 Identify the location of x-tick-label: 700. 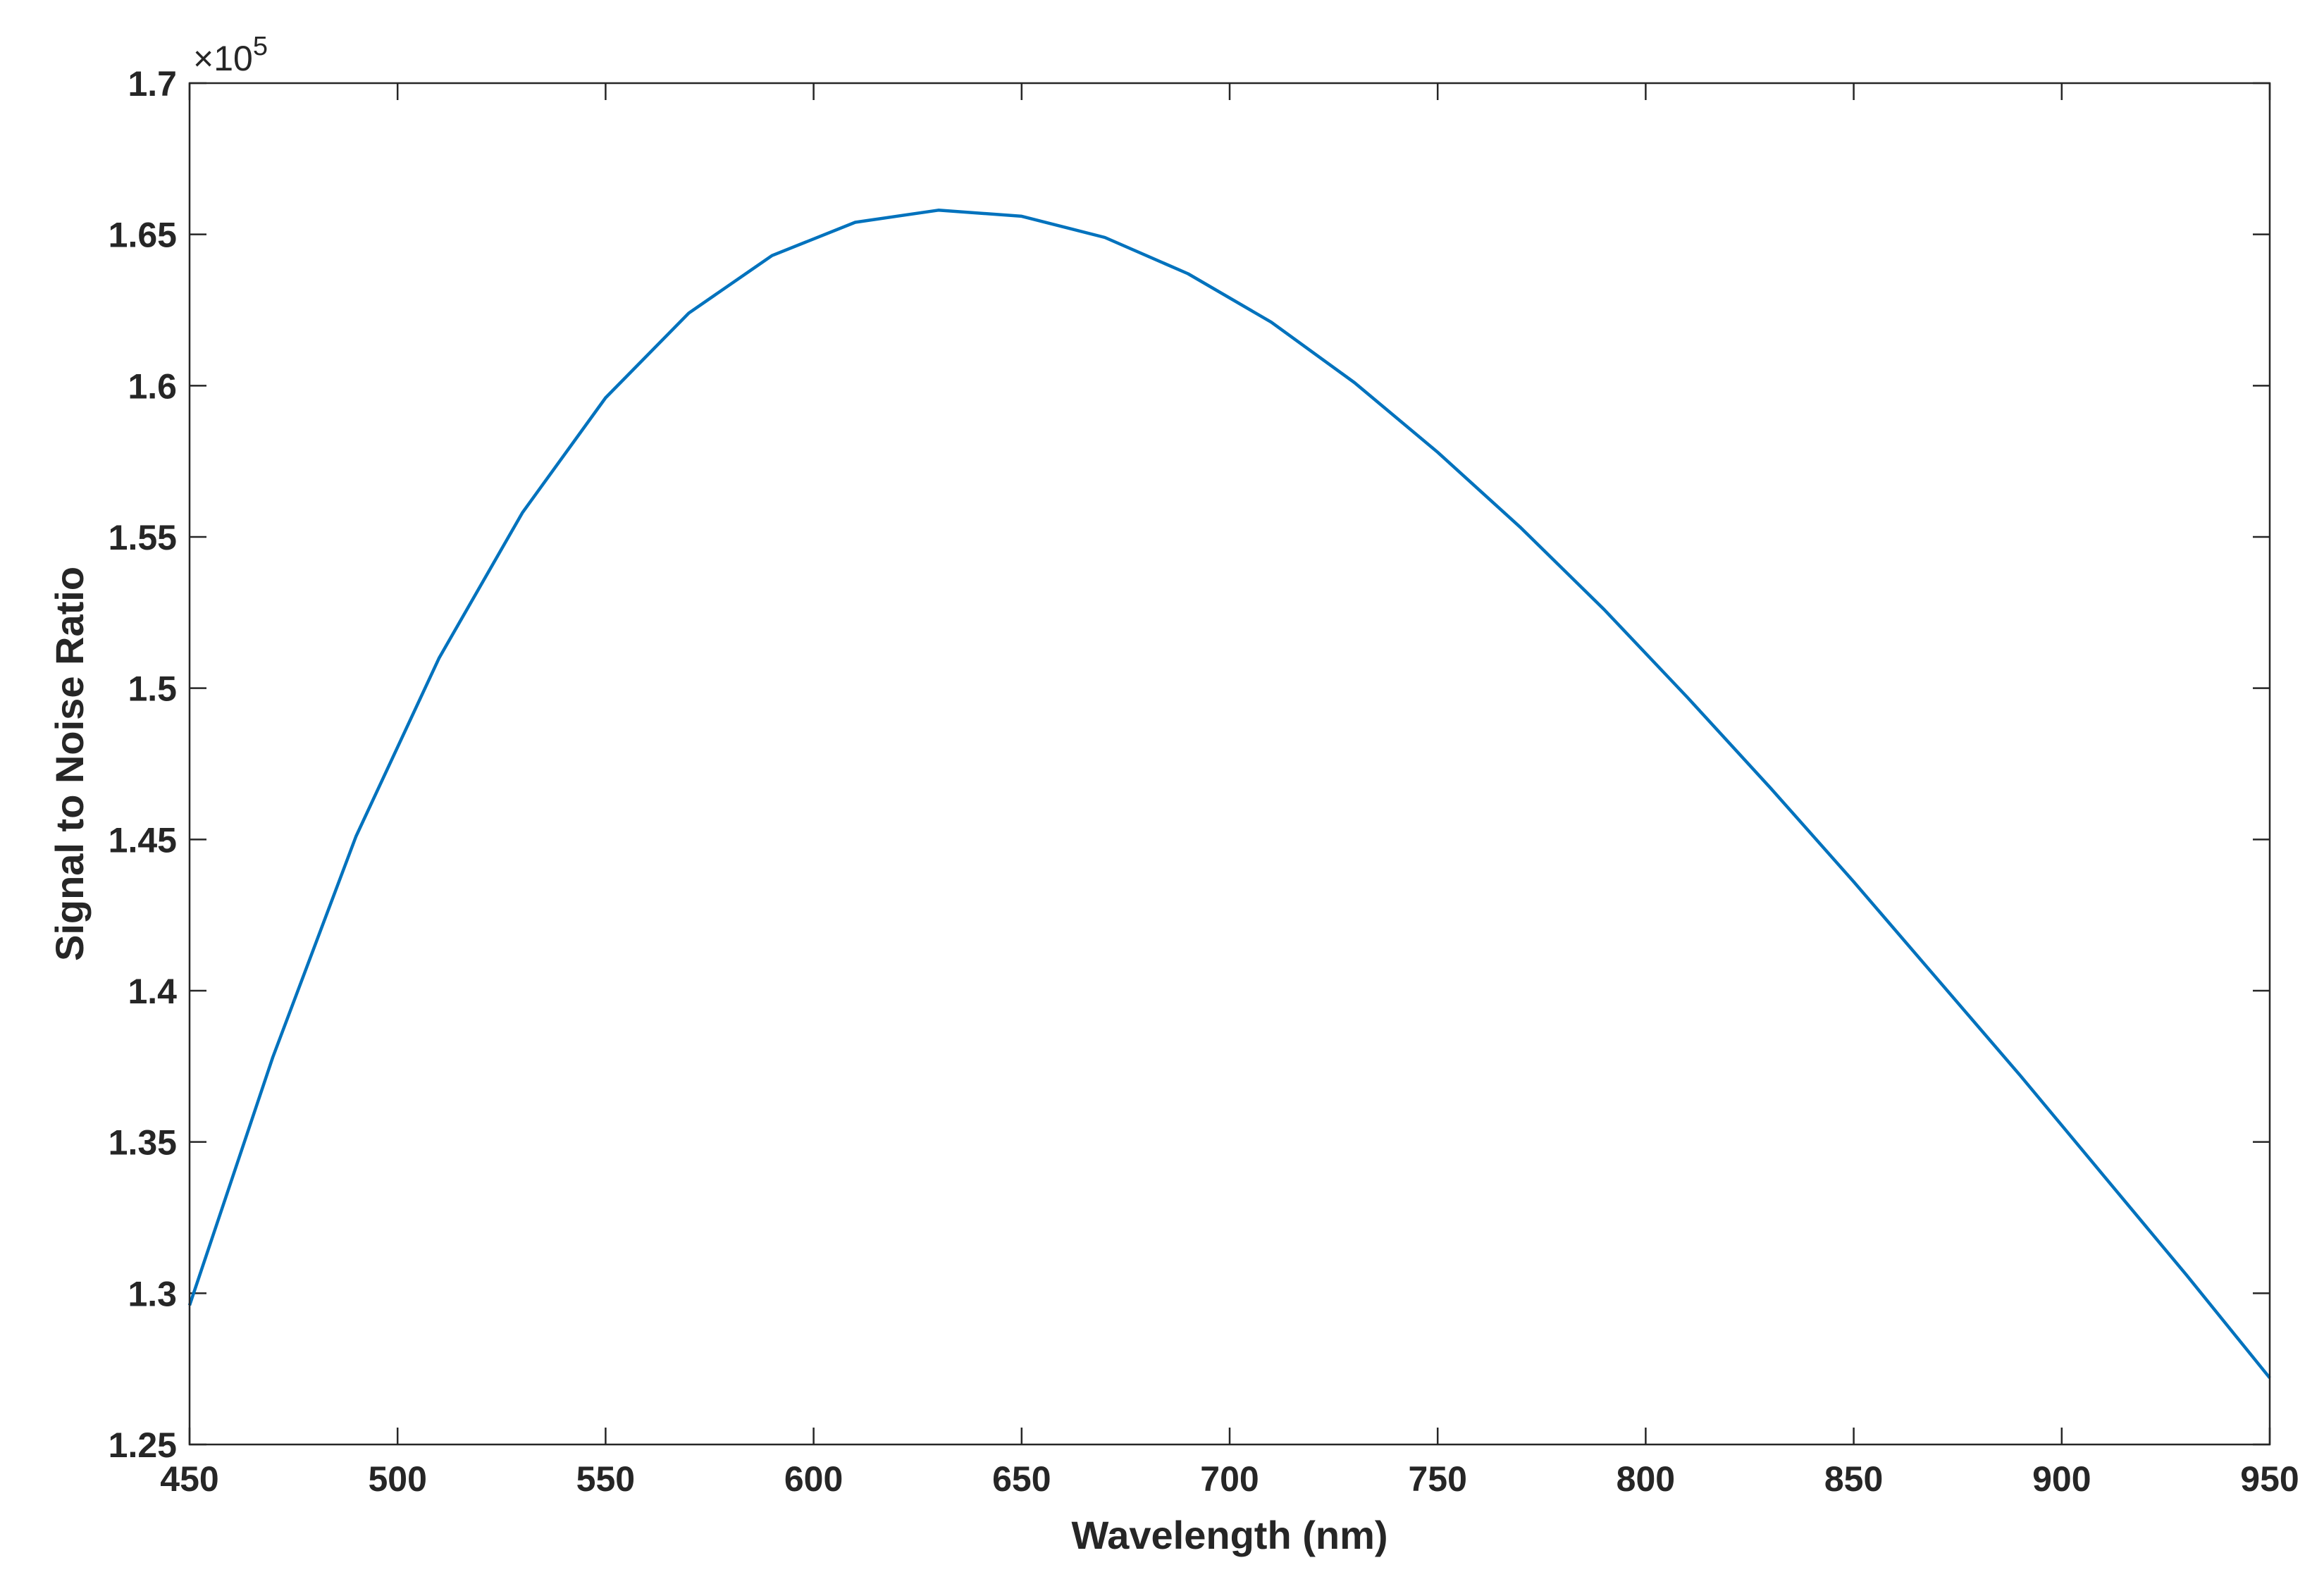
(1229, 1479).